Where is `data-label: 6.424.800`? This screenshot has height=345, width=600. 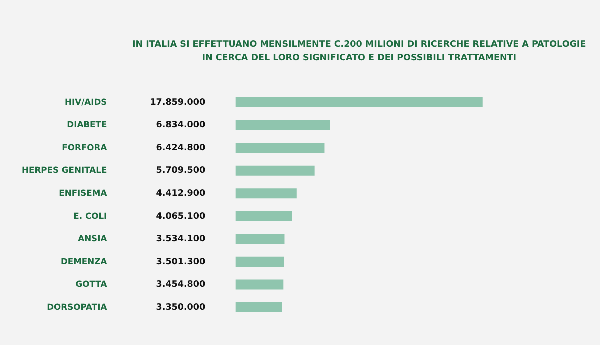 data-label: 6.424.800 is located at coordinates (181, 148).